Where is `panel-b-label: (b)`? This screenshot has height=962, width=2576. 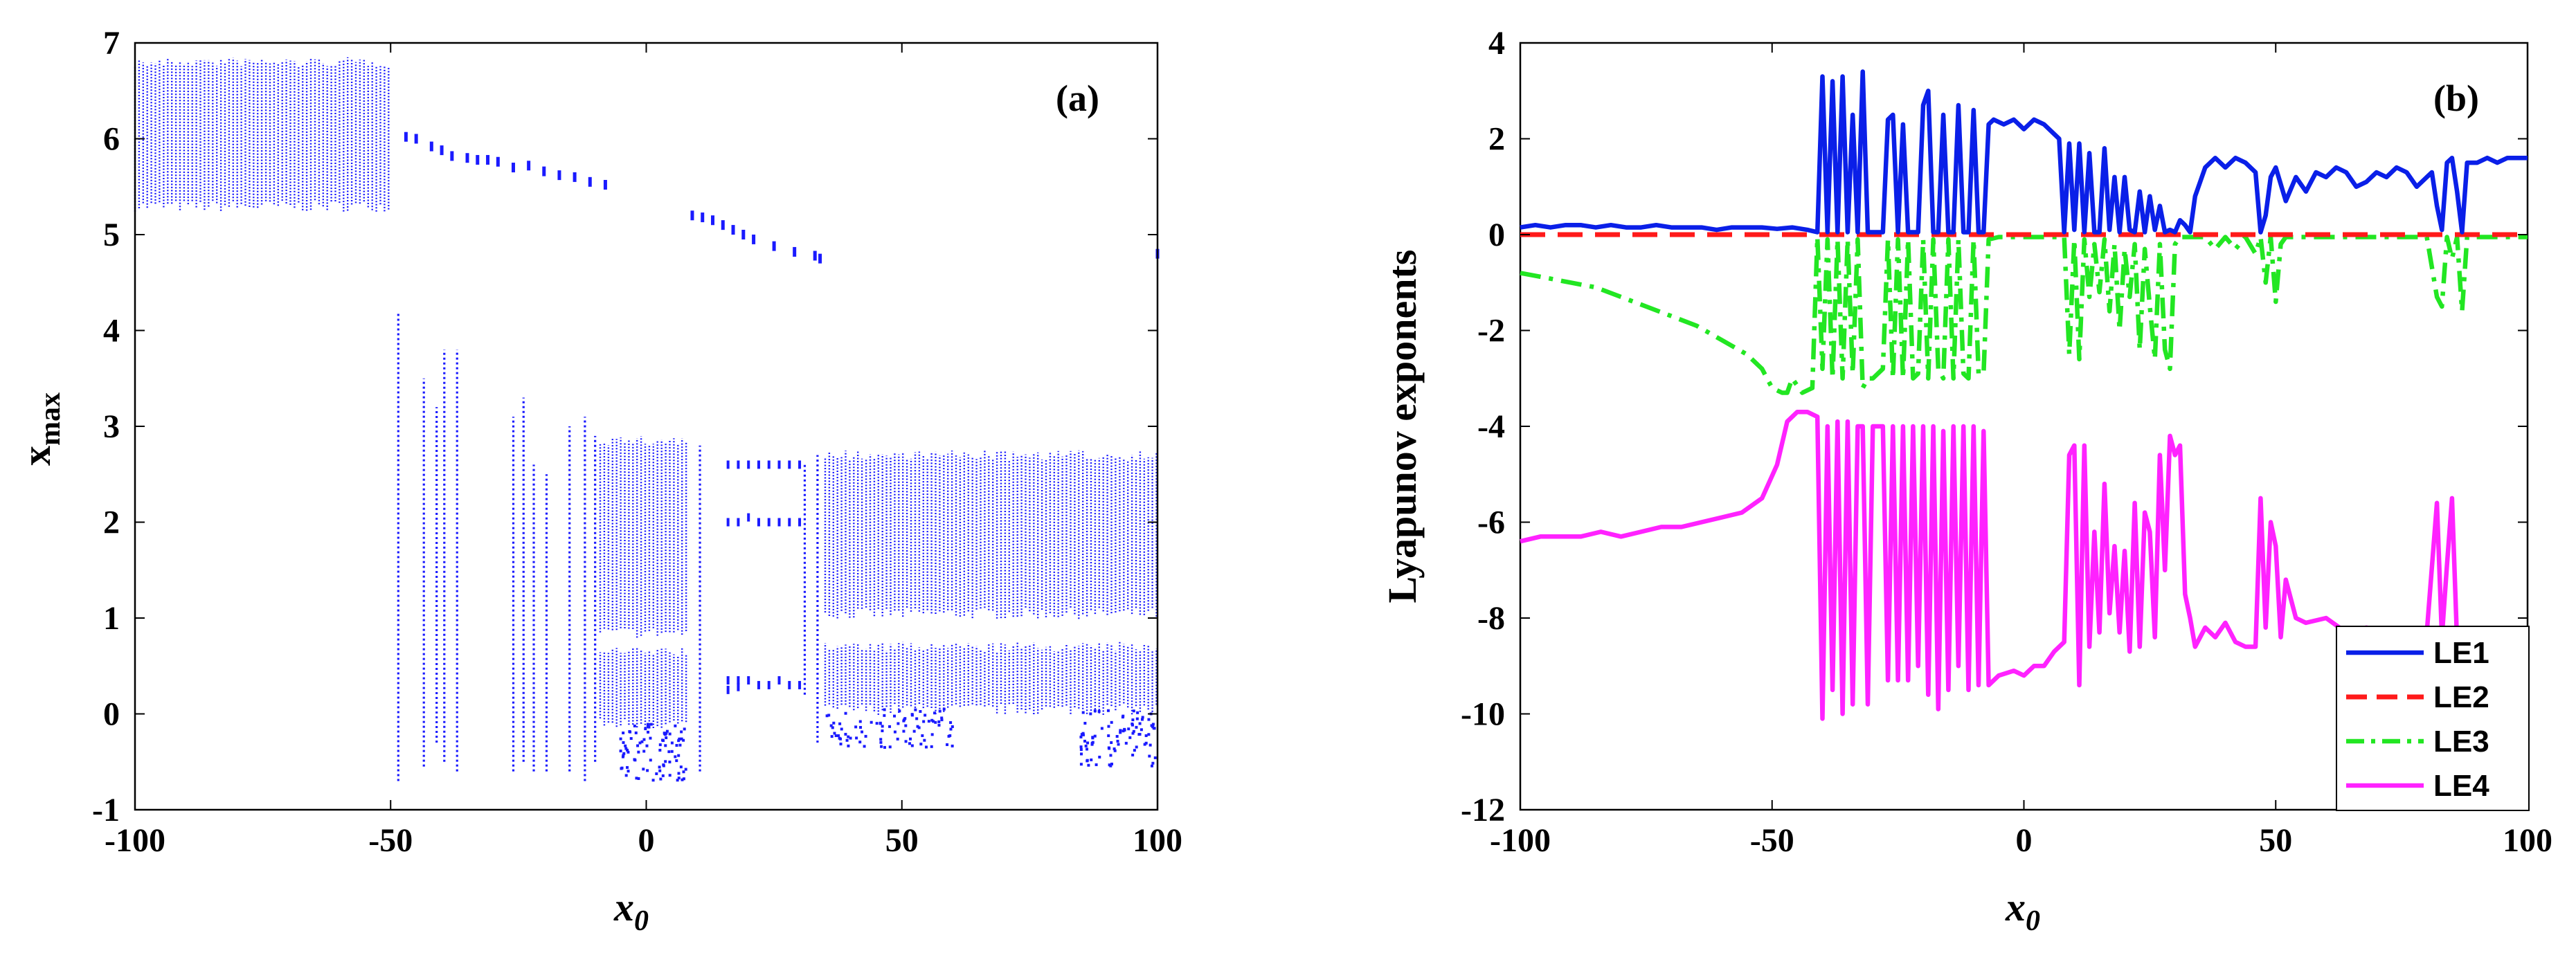
panel-b-label: (b) is located at coordinates (2456, 98).